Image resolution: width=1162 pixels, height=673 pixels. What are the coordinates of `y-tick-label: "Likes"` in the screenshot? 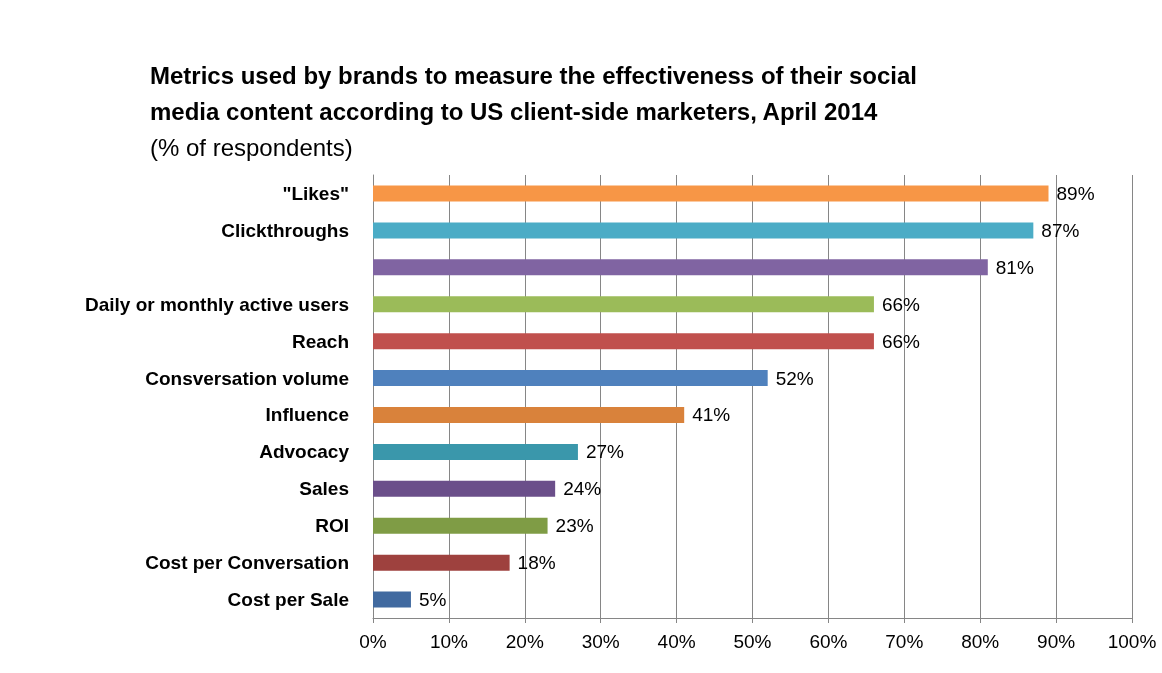 It's located at (315, 193).